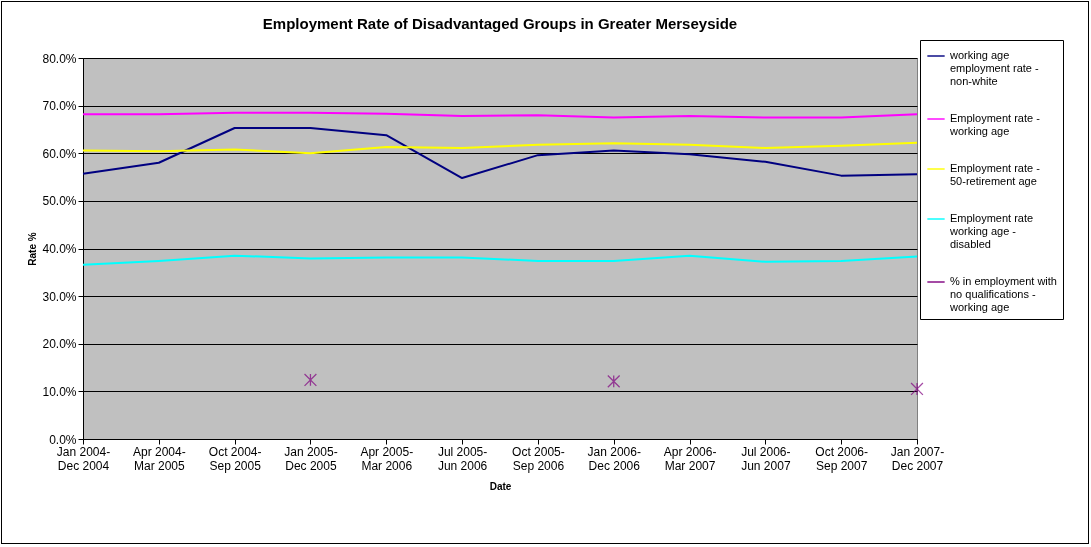 This screenshot has height=547, width=1091. What do you see at coordinates (766, 458) in the screenshot?
I see `x-tick-label: Jul 2006- Jun 2007` at bounding box center [766, 458].